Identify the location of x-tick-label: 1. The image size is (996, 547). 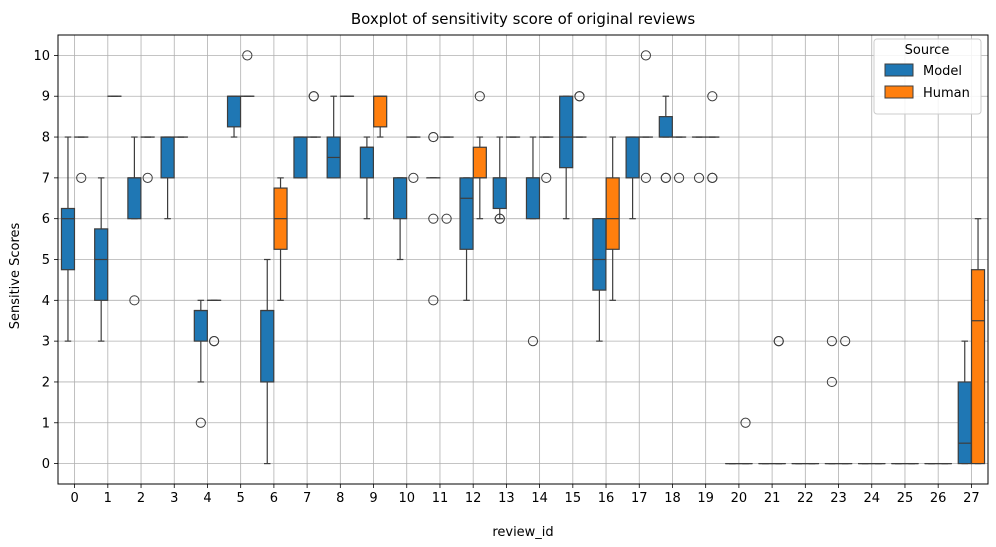
(108, 498).